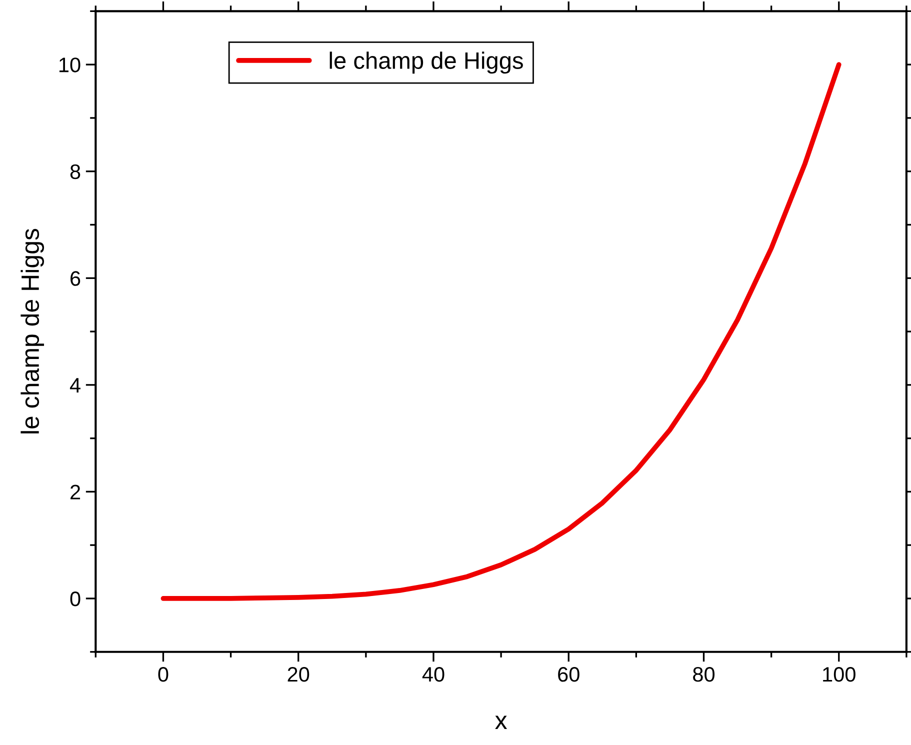  Describe the element at coordinates (299, 674) in the screenshot. I see `x-tick-label: 20` at that location.